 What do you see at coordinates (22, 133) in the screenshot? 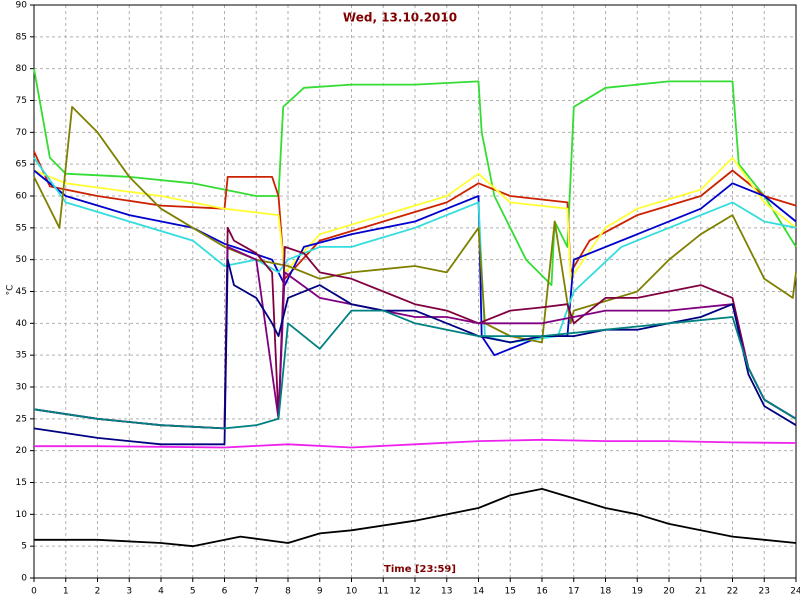
I see `y-tick-label: 70` at bounding box center [22, 133].